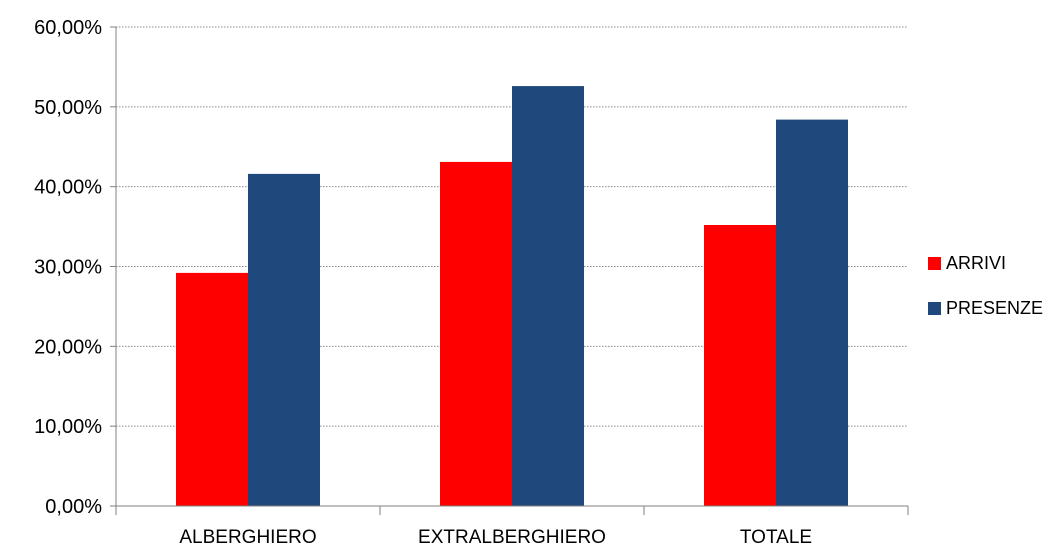 This screenshot has height=557, width=1047. I want to click on legend-label-arrivi: ARRIVI, so click(976, 263).